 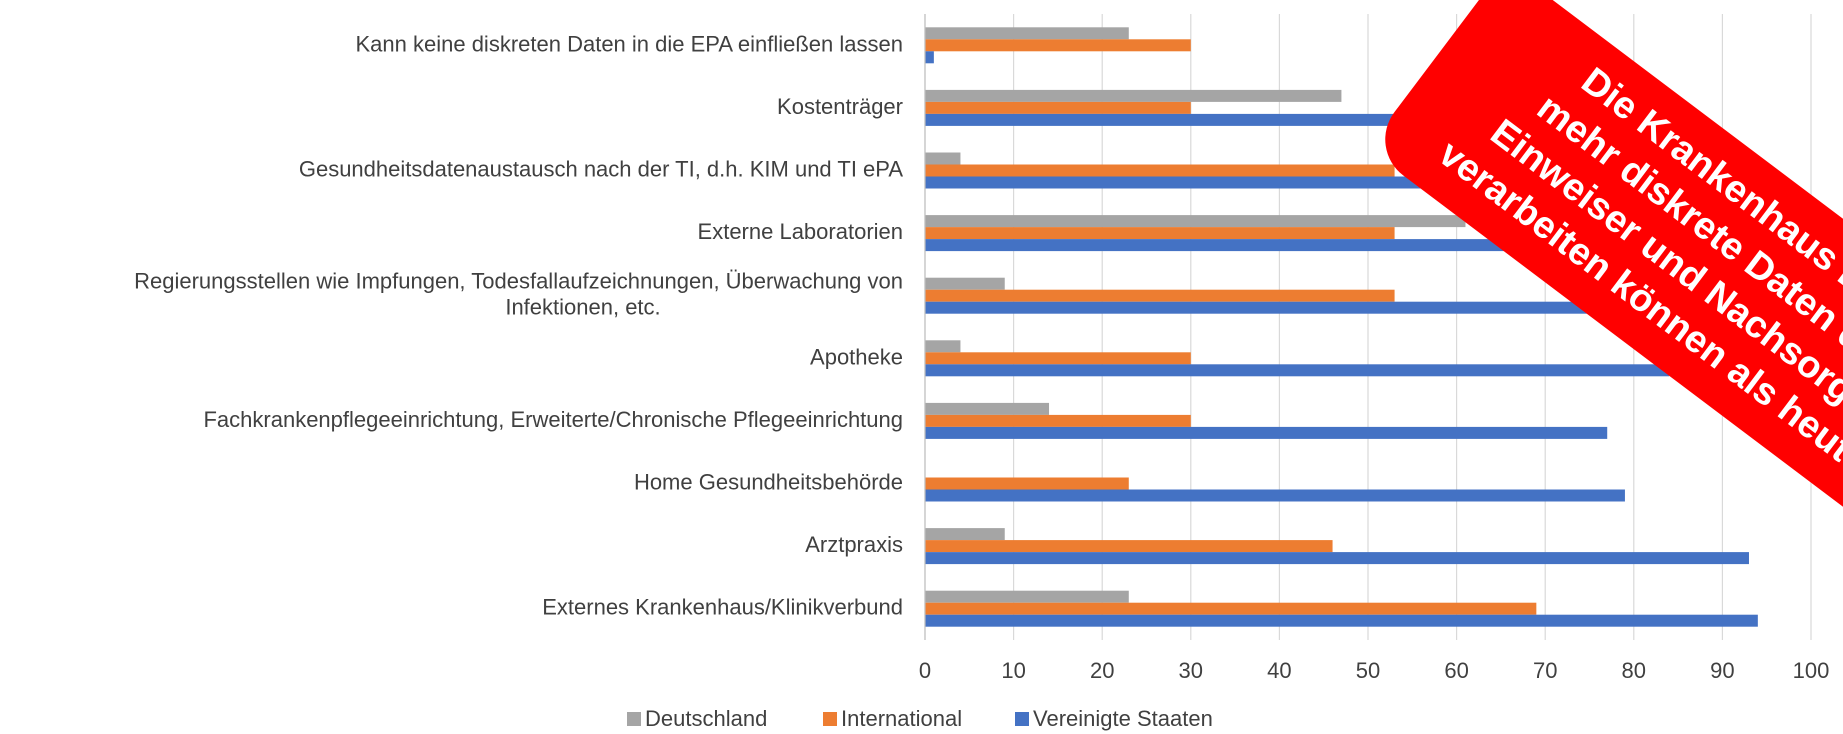 What do you see at coordinates (1634, 670) in the screenshot?
I see `x-tick-label: 80` at bounding box center [1634, 670].